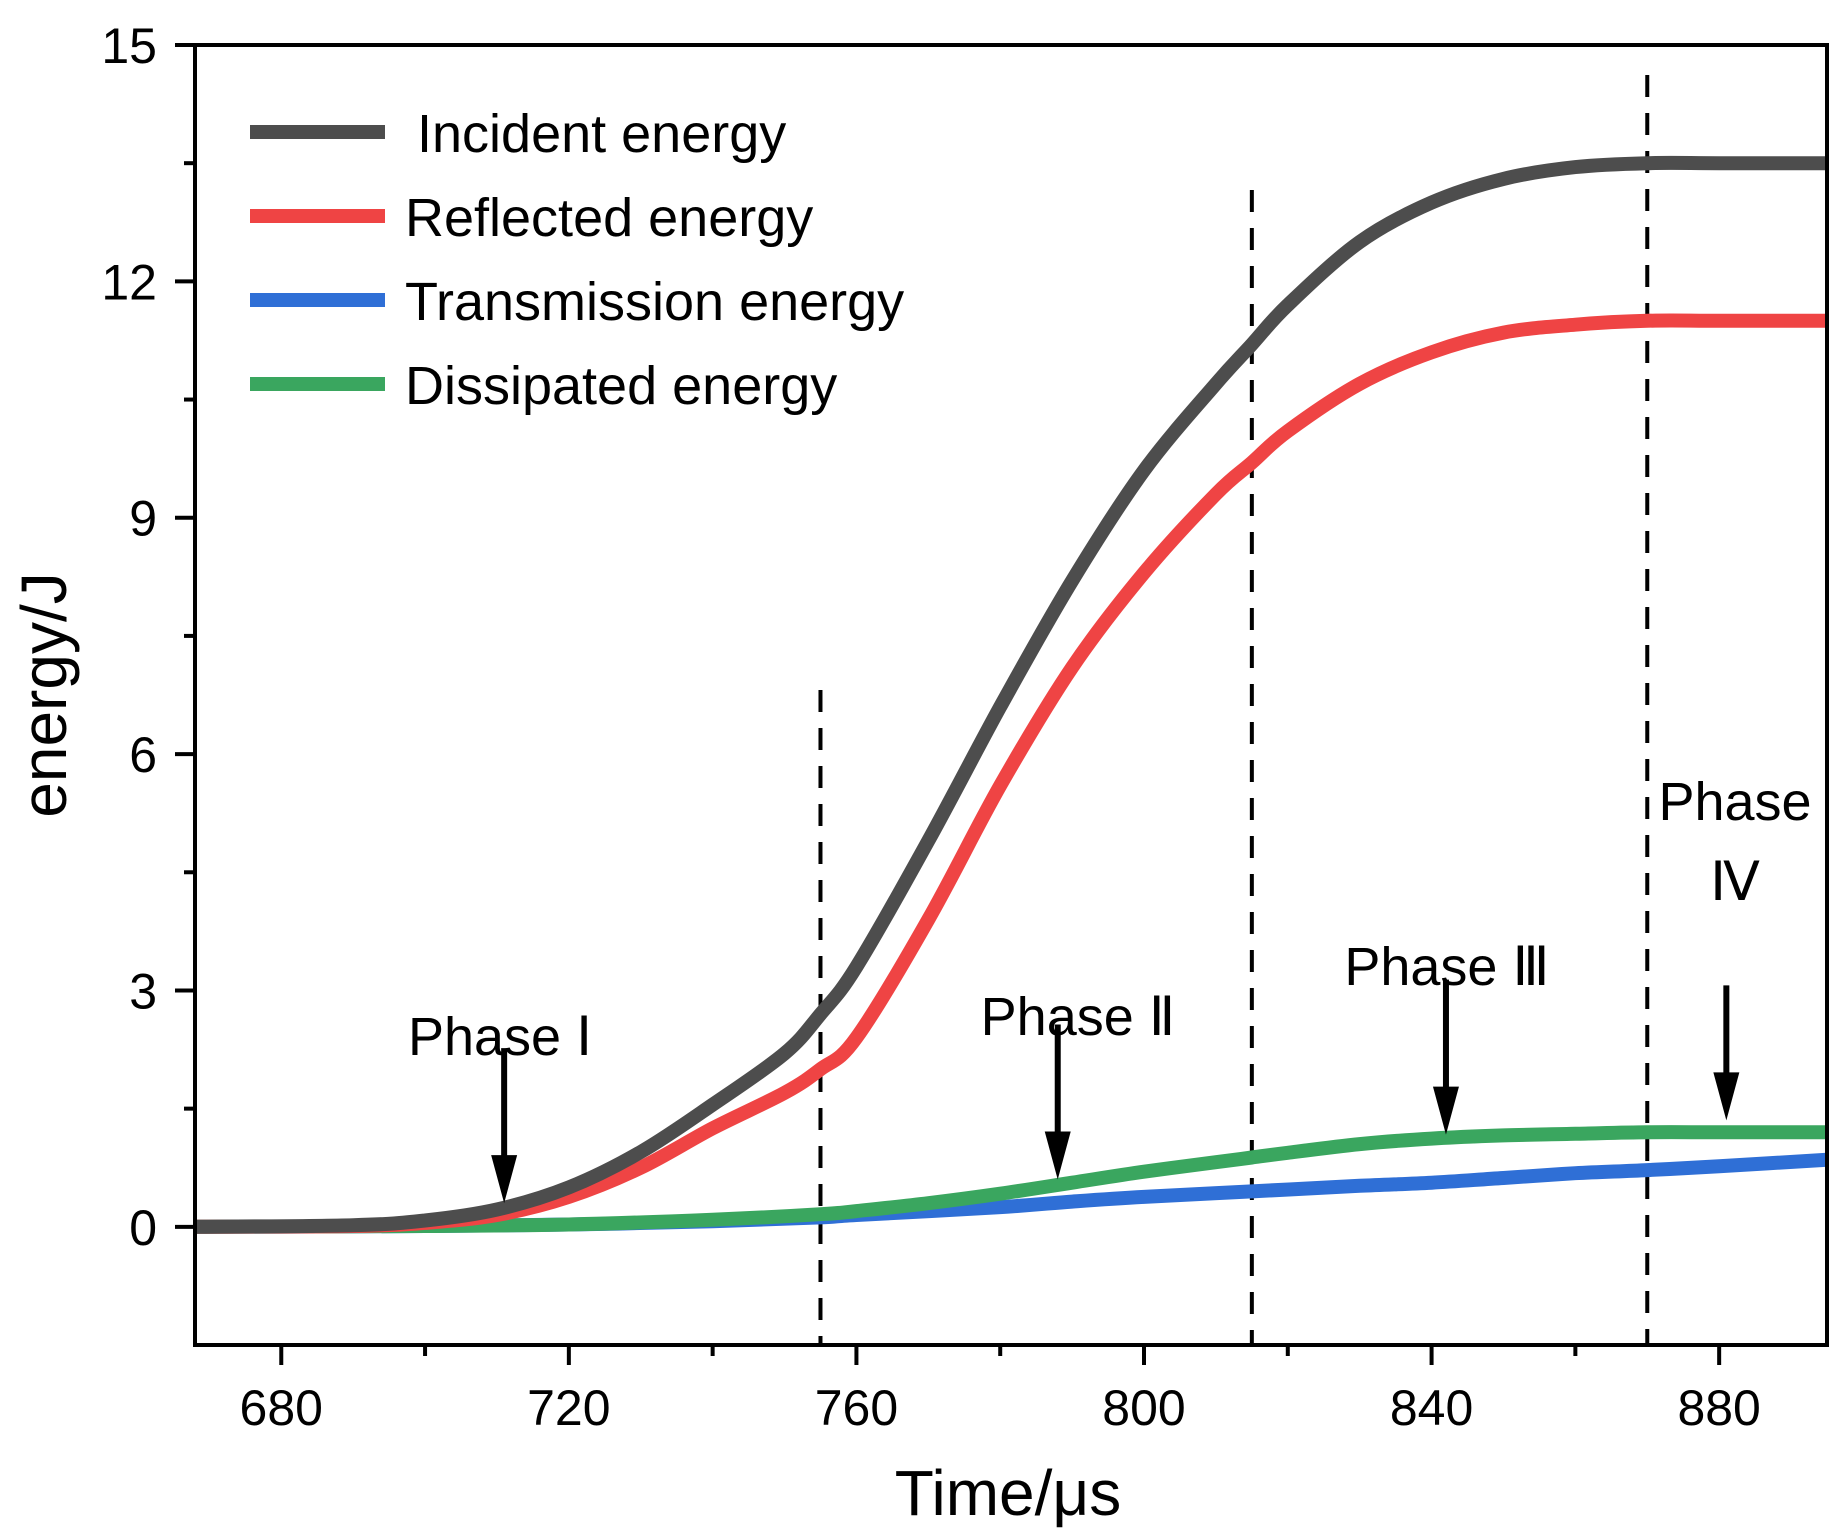 The height and width of the screenshot is (1539, 1839). Describe the element at coordinates (148, 637) in the screenshot. I see `y-axis-ticks: 0 3 6 9 12 15` at that location.